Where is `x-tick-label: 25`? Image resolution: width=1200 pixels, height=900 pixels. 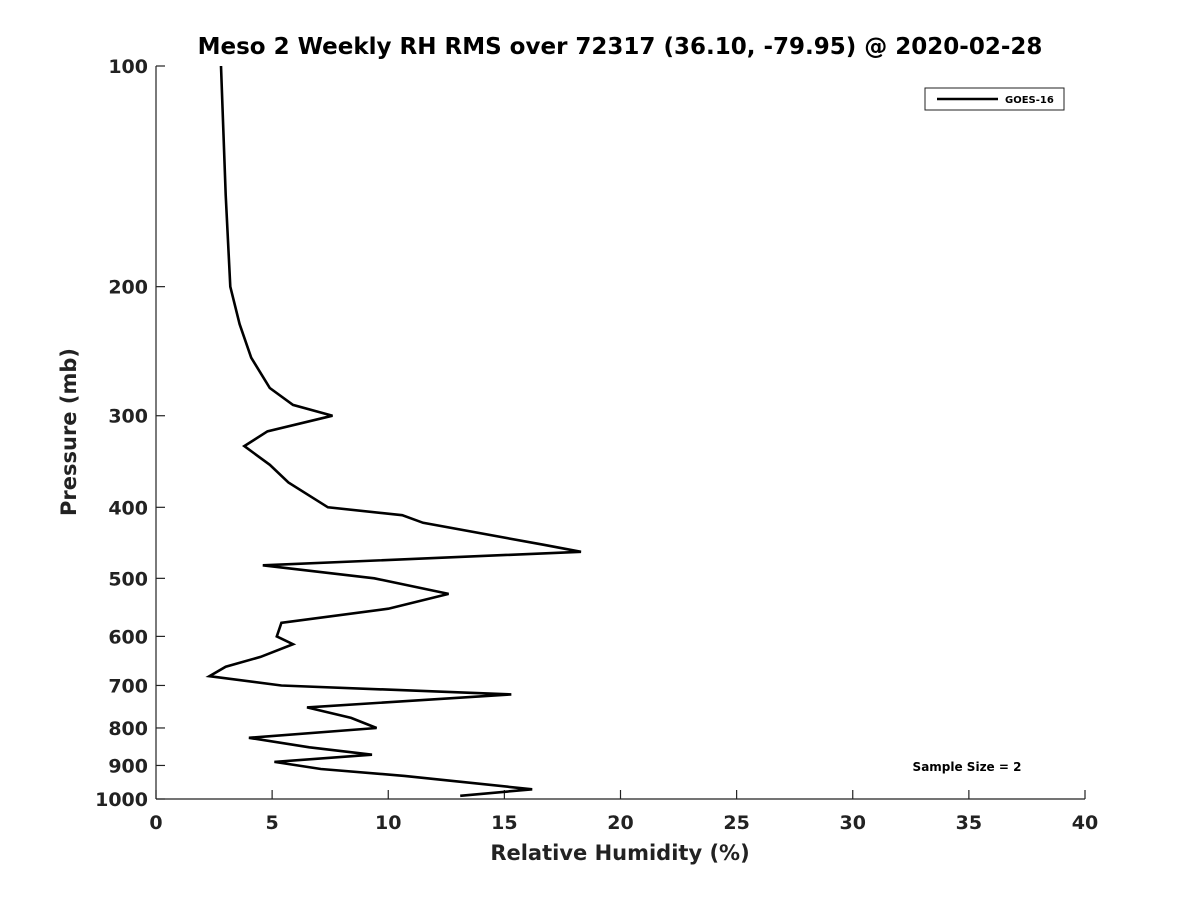
x-tick-label: 25 is located at coordinates (736, 823).